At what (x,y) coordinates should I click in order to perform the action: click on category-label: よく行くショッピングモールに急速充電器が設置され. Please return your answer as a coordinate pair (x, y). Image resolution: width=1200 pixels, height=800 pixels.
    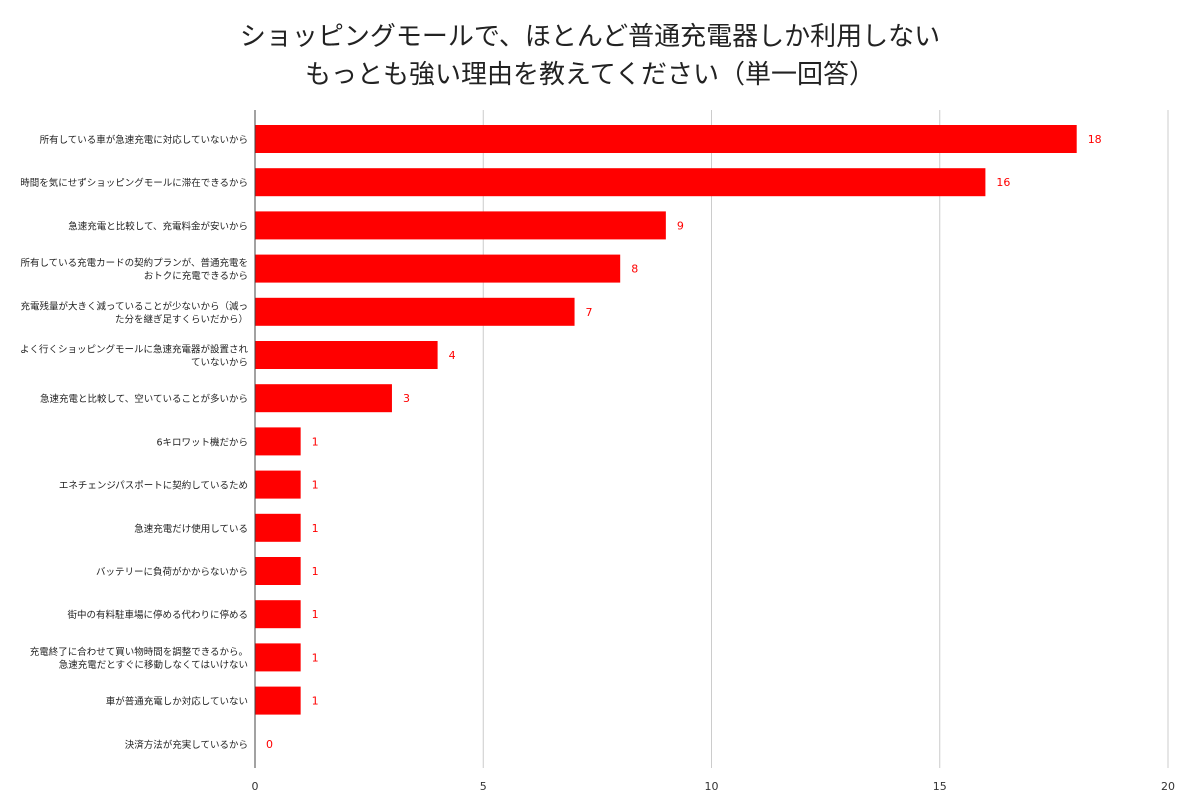
    Looking at the image, I should click on (134, 350).